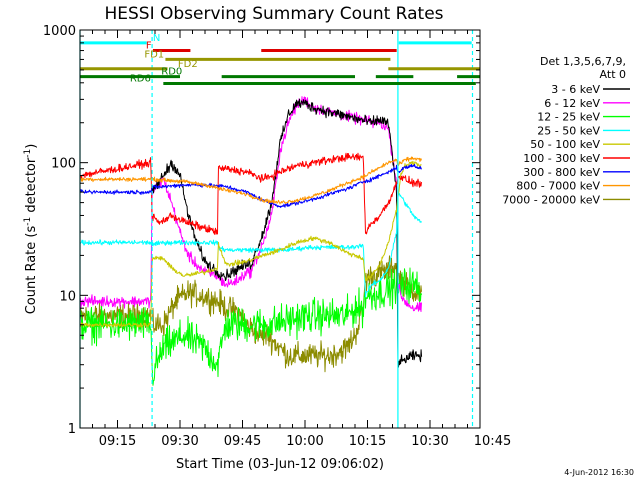  Describe the element at coordinates (59, 31) in the screenshot. I see `y-tick-label: 1000` at that location.